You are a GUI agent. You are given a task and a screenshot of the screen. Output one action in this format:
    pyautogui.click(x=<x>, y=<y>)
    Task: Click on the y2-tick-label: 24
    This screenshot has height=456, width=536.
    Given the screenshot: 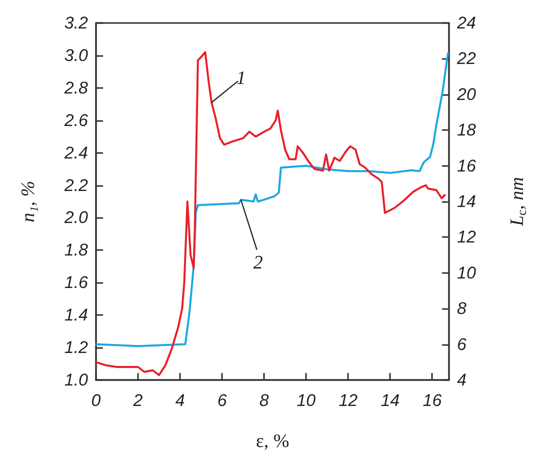 What is the action you would take?
    pyautogui.click(x=466, y=23)
    